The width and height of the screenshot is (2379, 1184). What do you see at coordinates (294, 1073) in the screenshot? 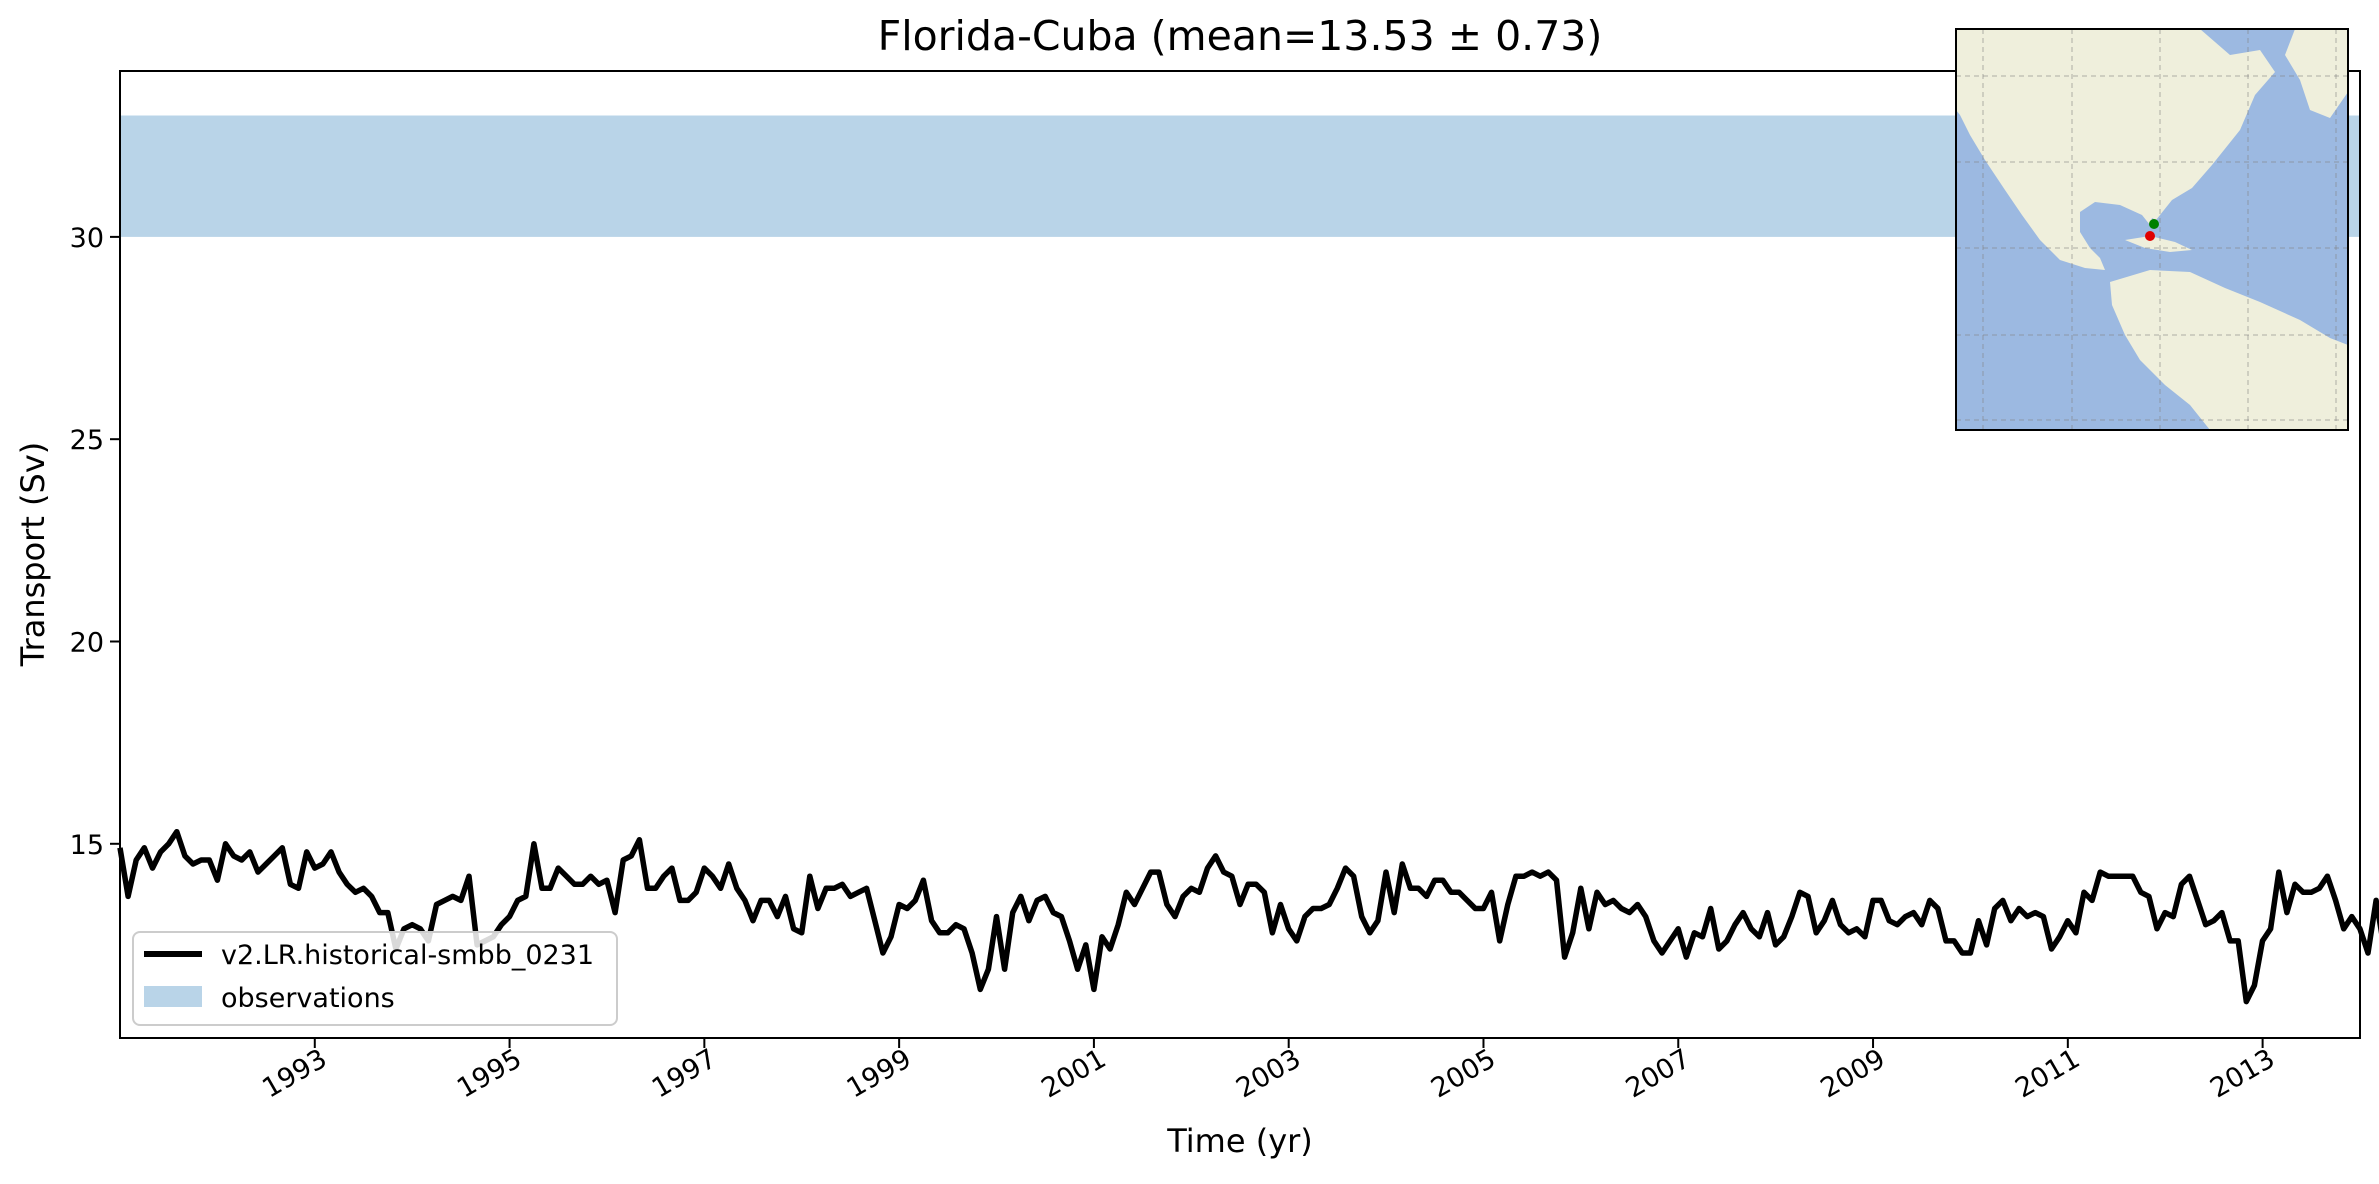
I see `x-tick-label: 1993` at bounding box center [294, 1073].